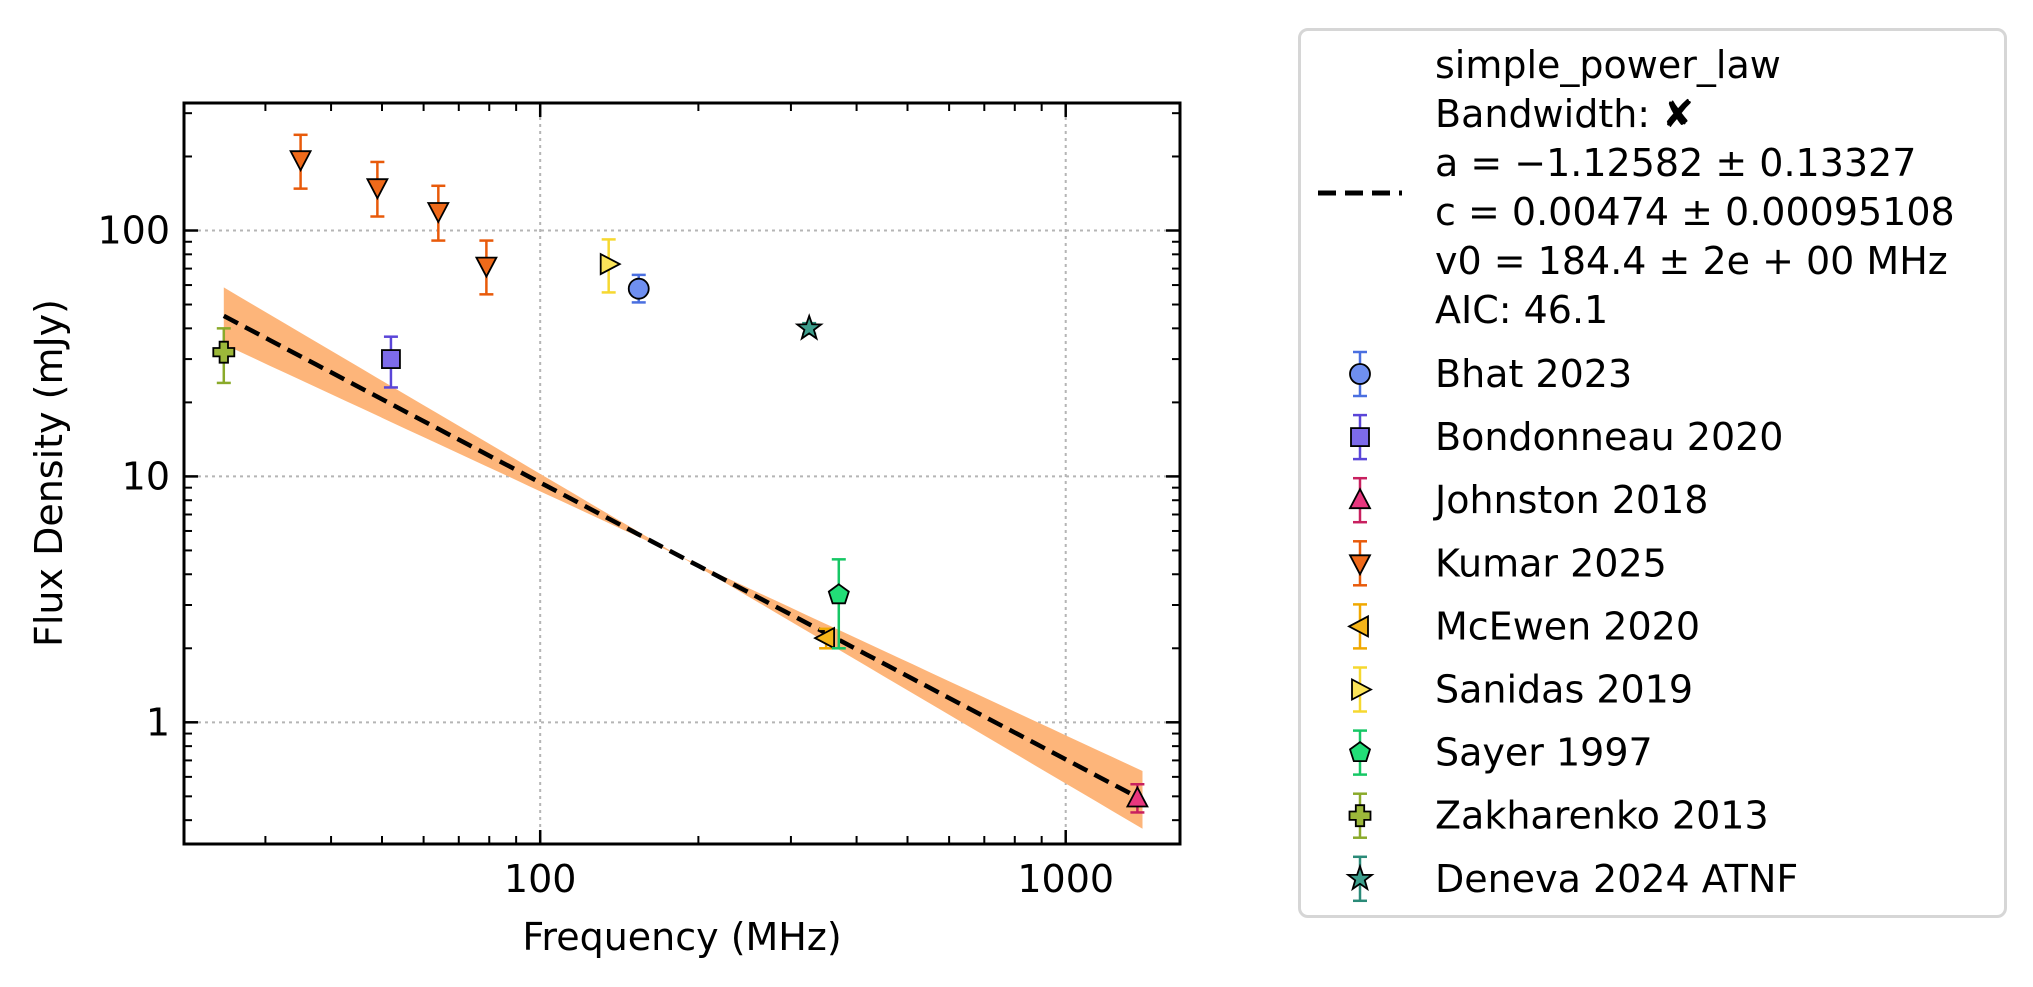 Image resolution: width=2033 pixels, height=987 pixels. Describe the element at coordinates (49, 473) in the screenshot. I see `y-axis-label: Flux Density (mJy)` at that location.